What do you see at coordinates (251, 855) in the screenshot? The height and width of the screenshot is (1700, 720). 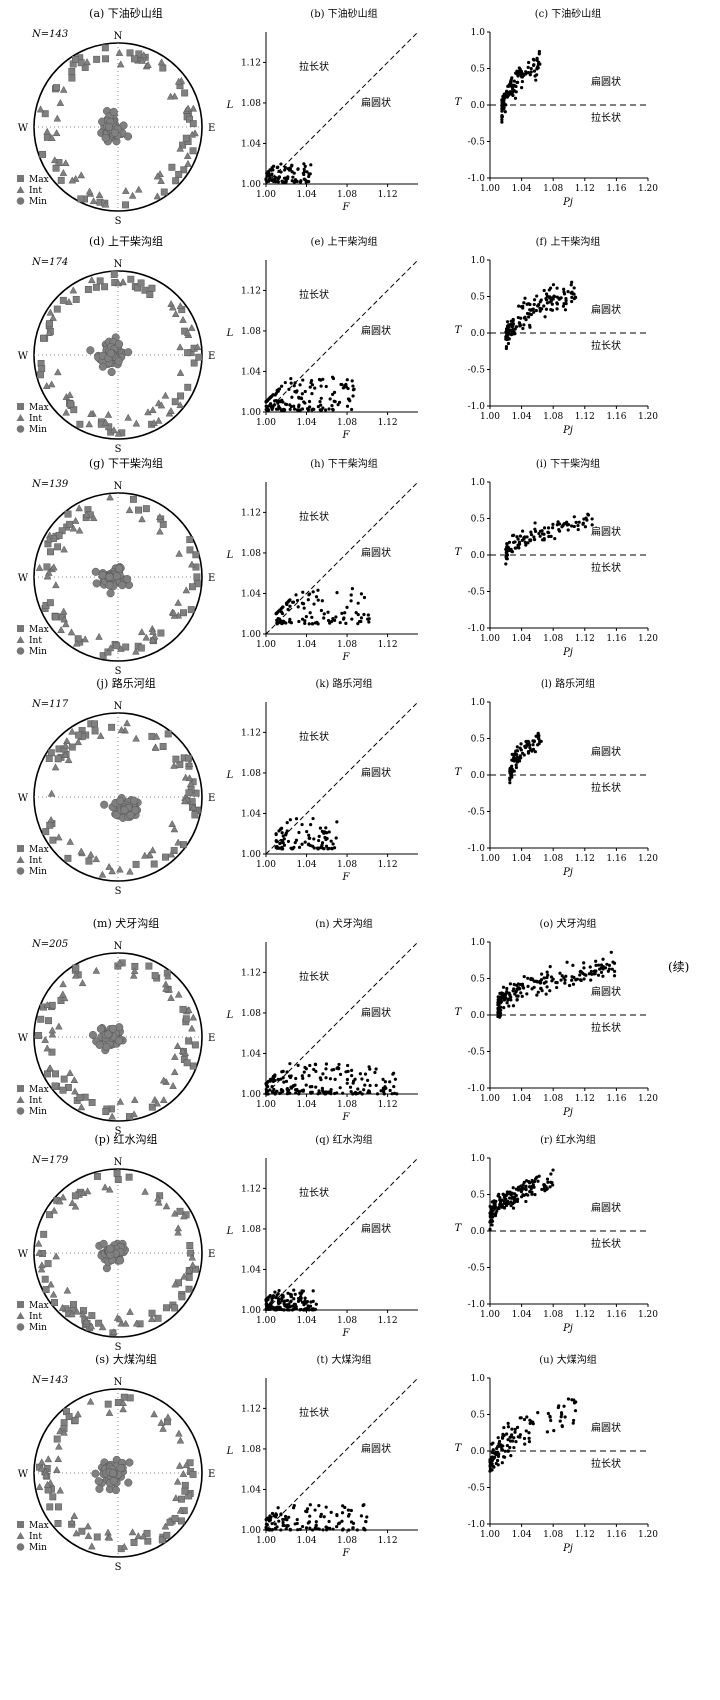 I see `y-tick-label: 1.00` at bounding box center [251, 855].